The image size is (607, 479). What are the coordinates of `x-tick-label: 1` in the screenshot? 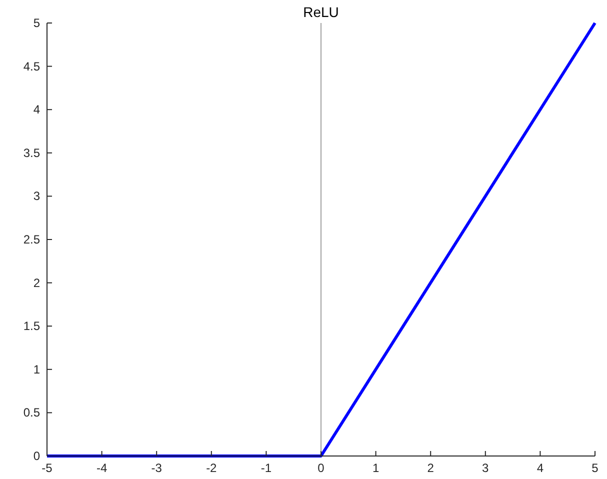 It's located at (376, 468).